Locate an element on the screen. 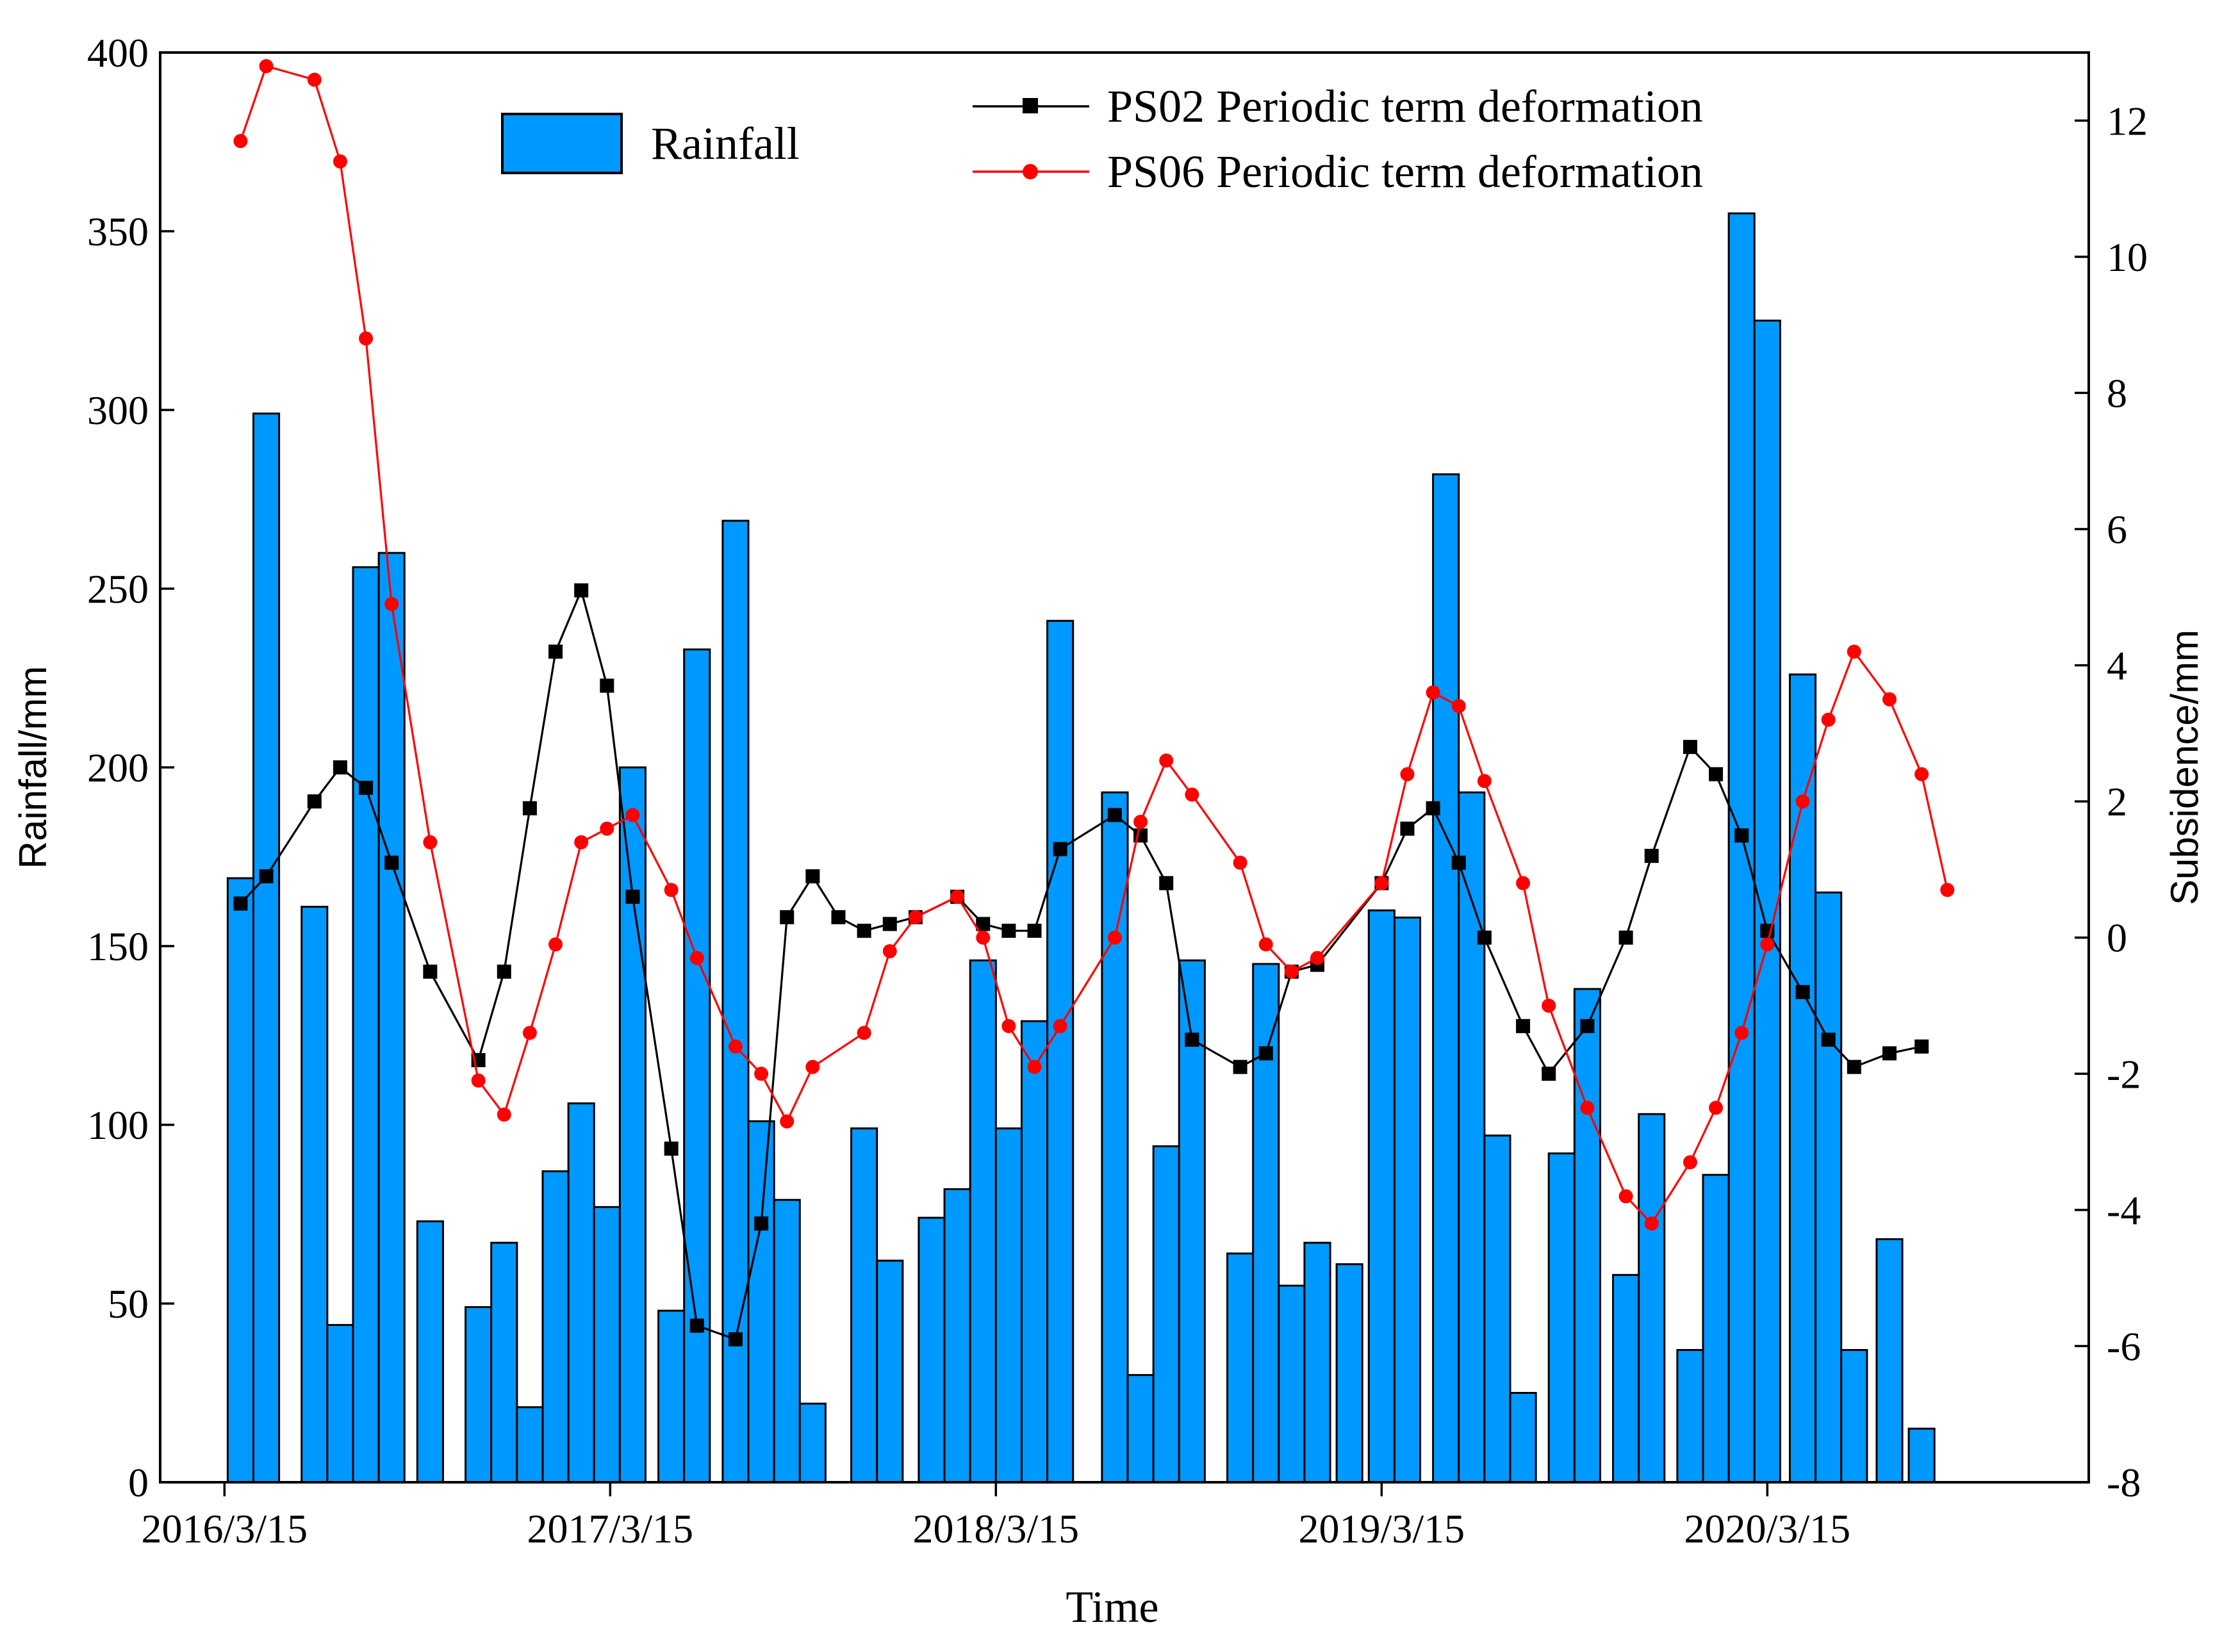  legend-label-ps06: PS06 Periodic term deformation is located at coordinates (1405, 171).